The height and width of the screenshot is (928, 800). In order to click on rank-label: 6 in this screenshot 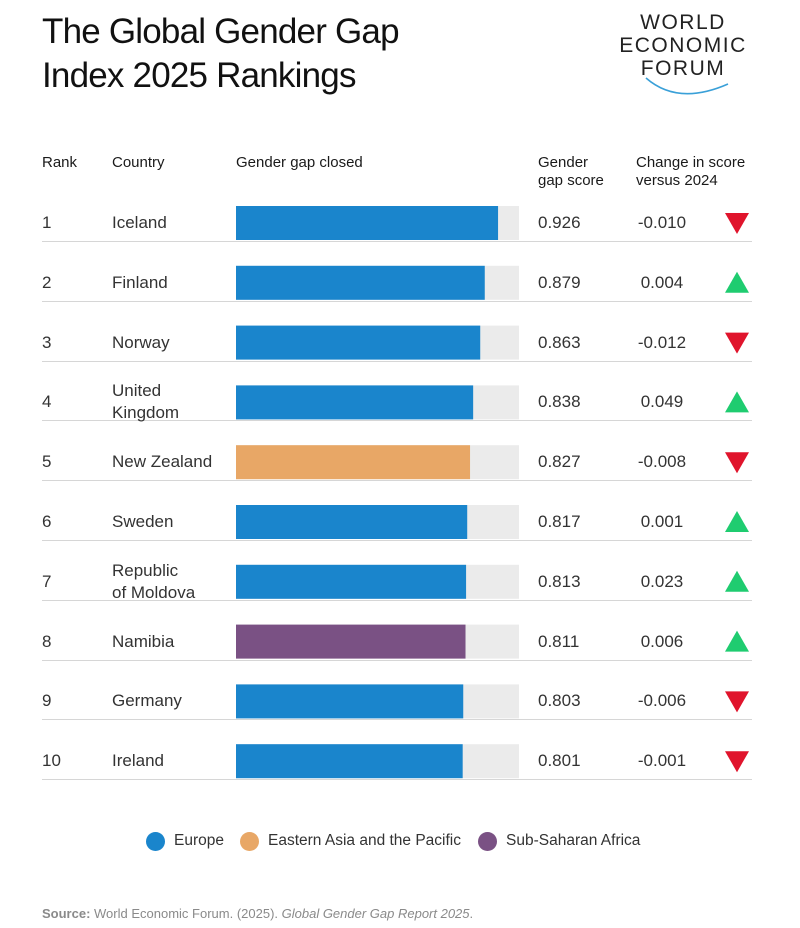, I will do `click(47, 521)`.